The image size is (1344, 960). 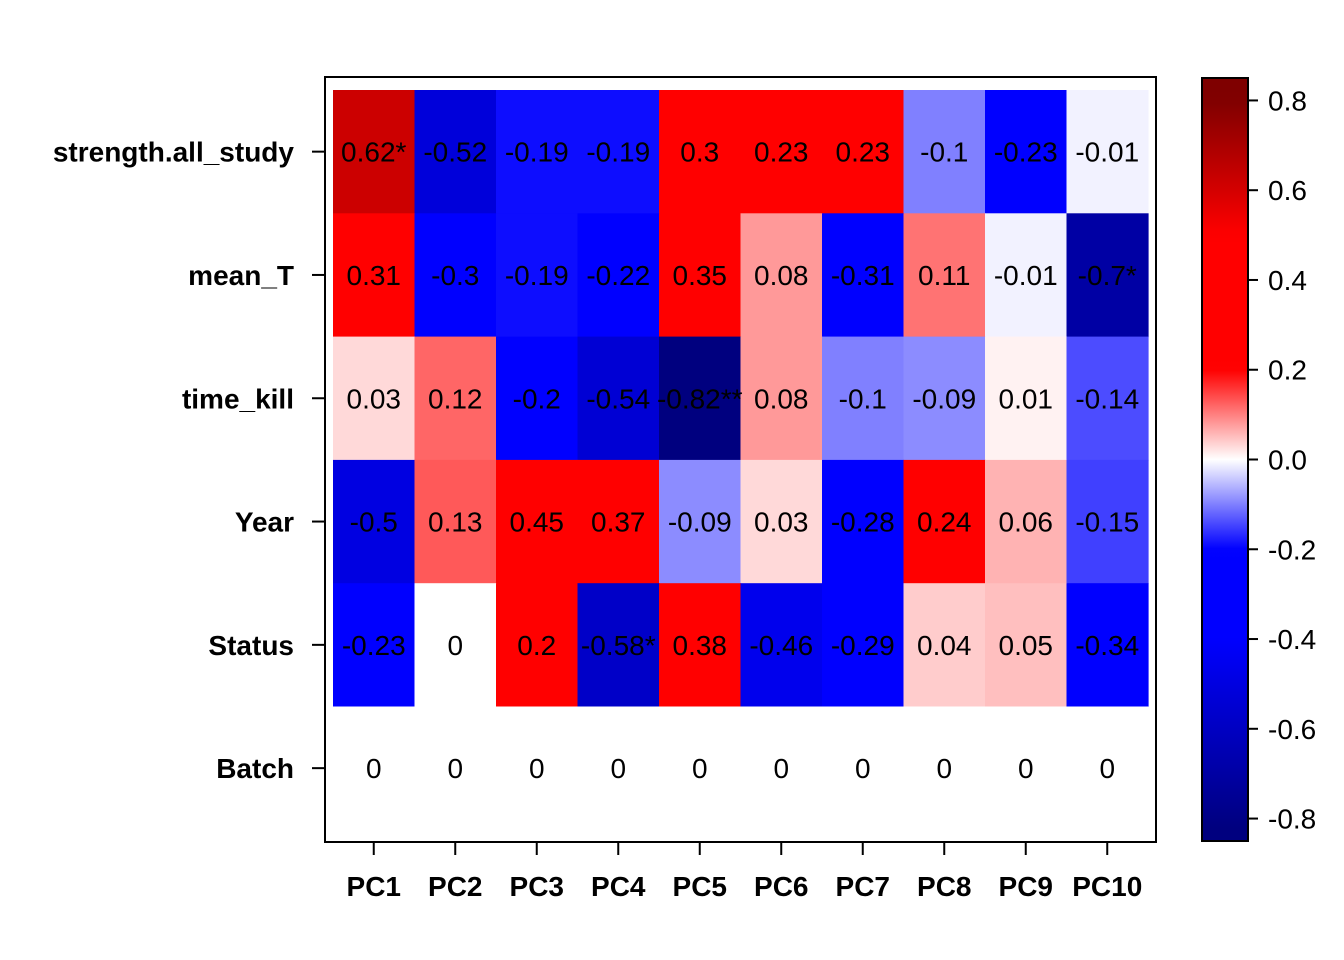 I want to click on heatmap-cell-r4-c5, so click(x=781, y=645).